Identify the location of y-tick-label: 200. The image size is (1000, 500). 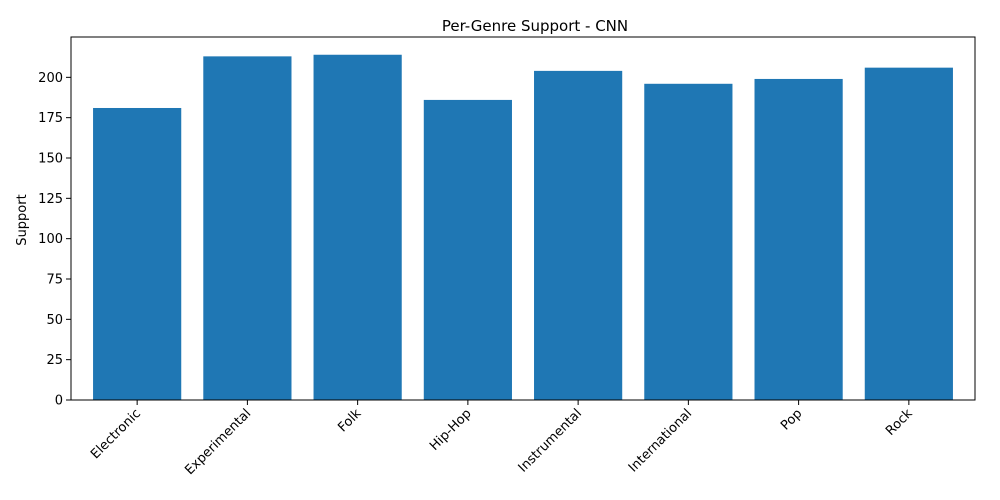
(50, 78).